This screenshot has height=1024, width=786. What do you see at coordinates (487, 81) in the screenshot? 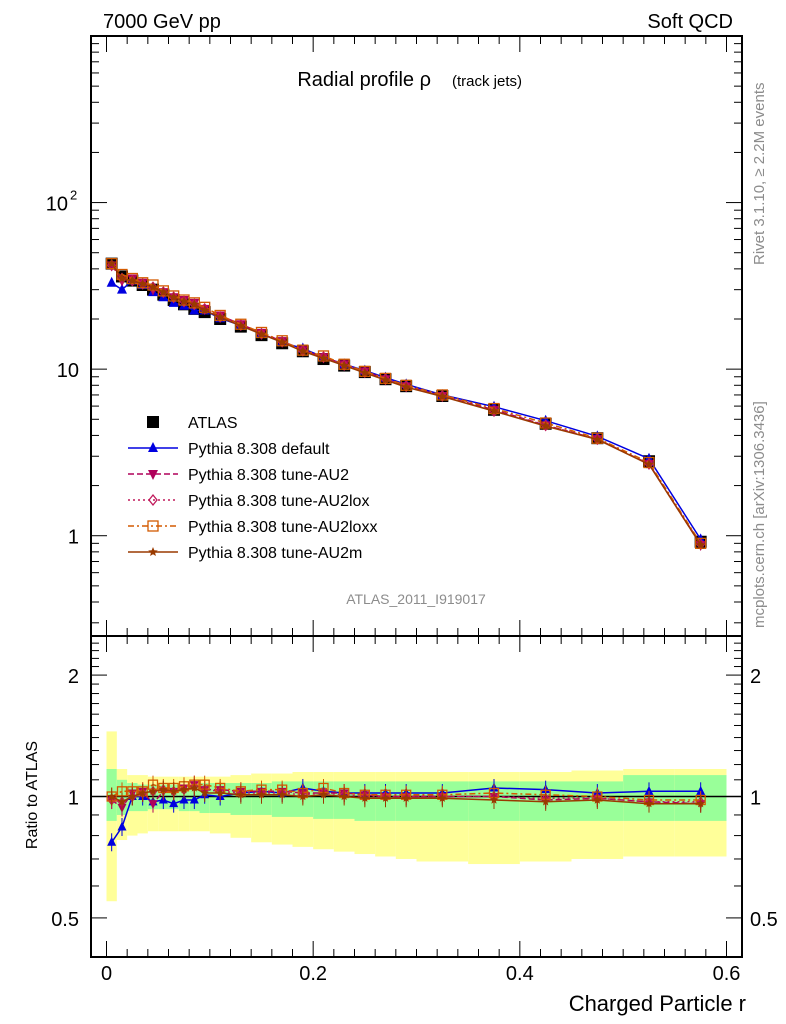
I see `main-title-suffix: (track jets)` at bounding box center [487, 81].